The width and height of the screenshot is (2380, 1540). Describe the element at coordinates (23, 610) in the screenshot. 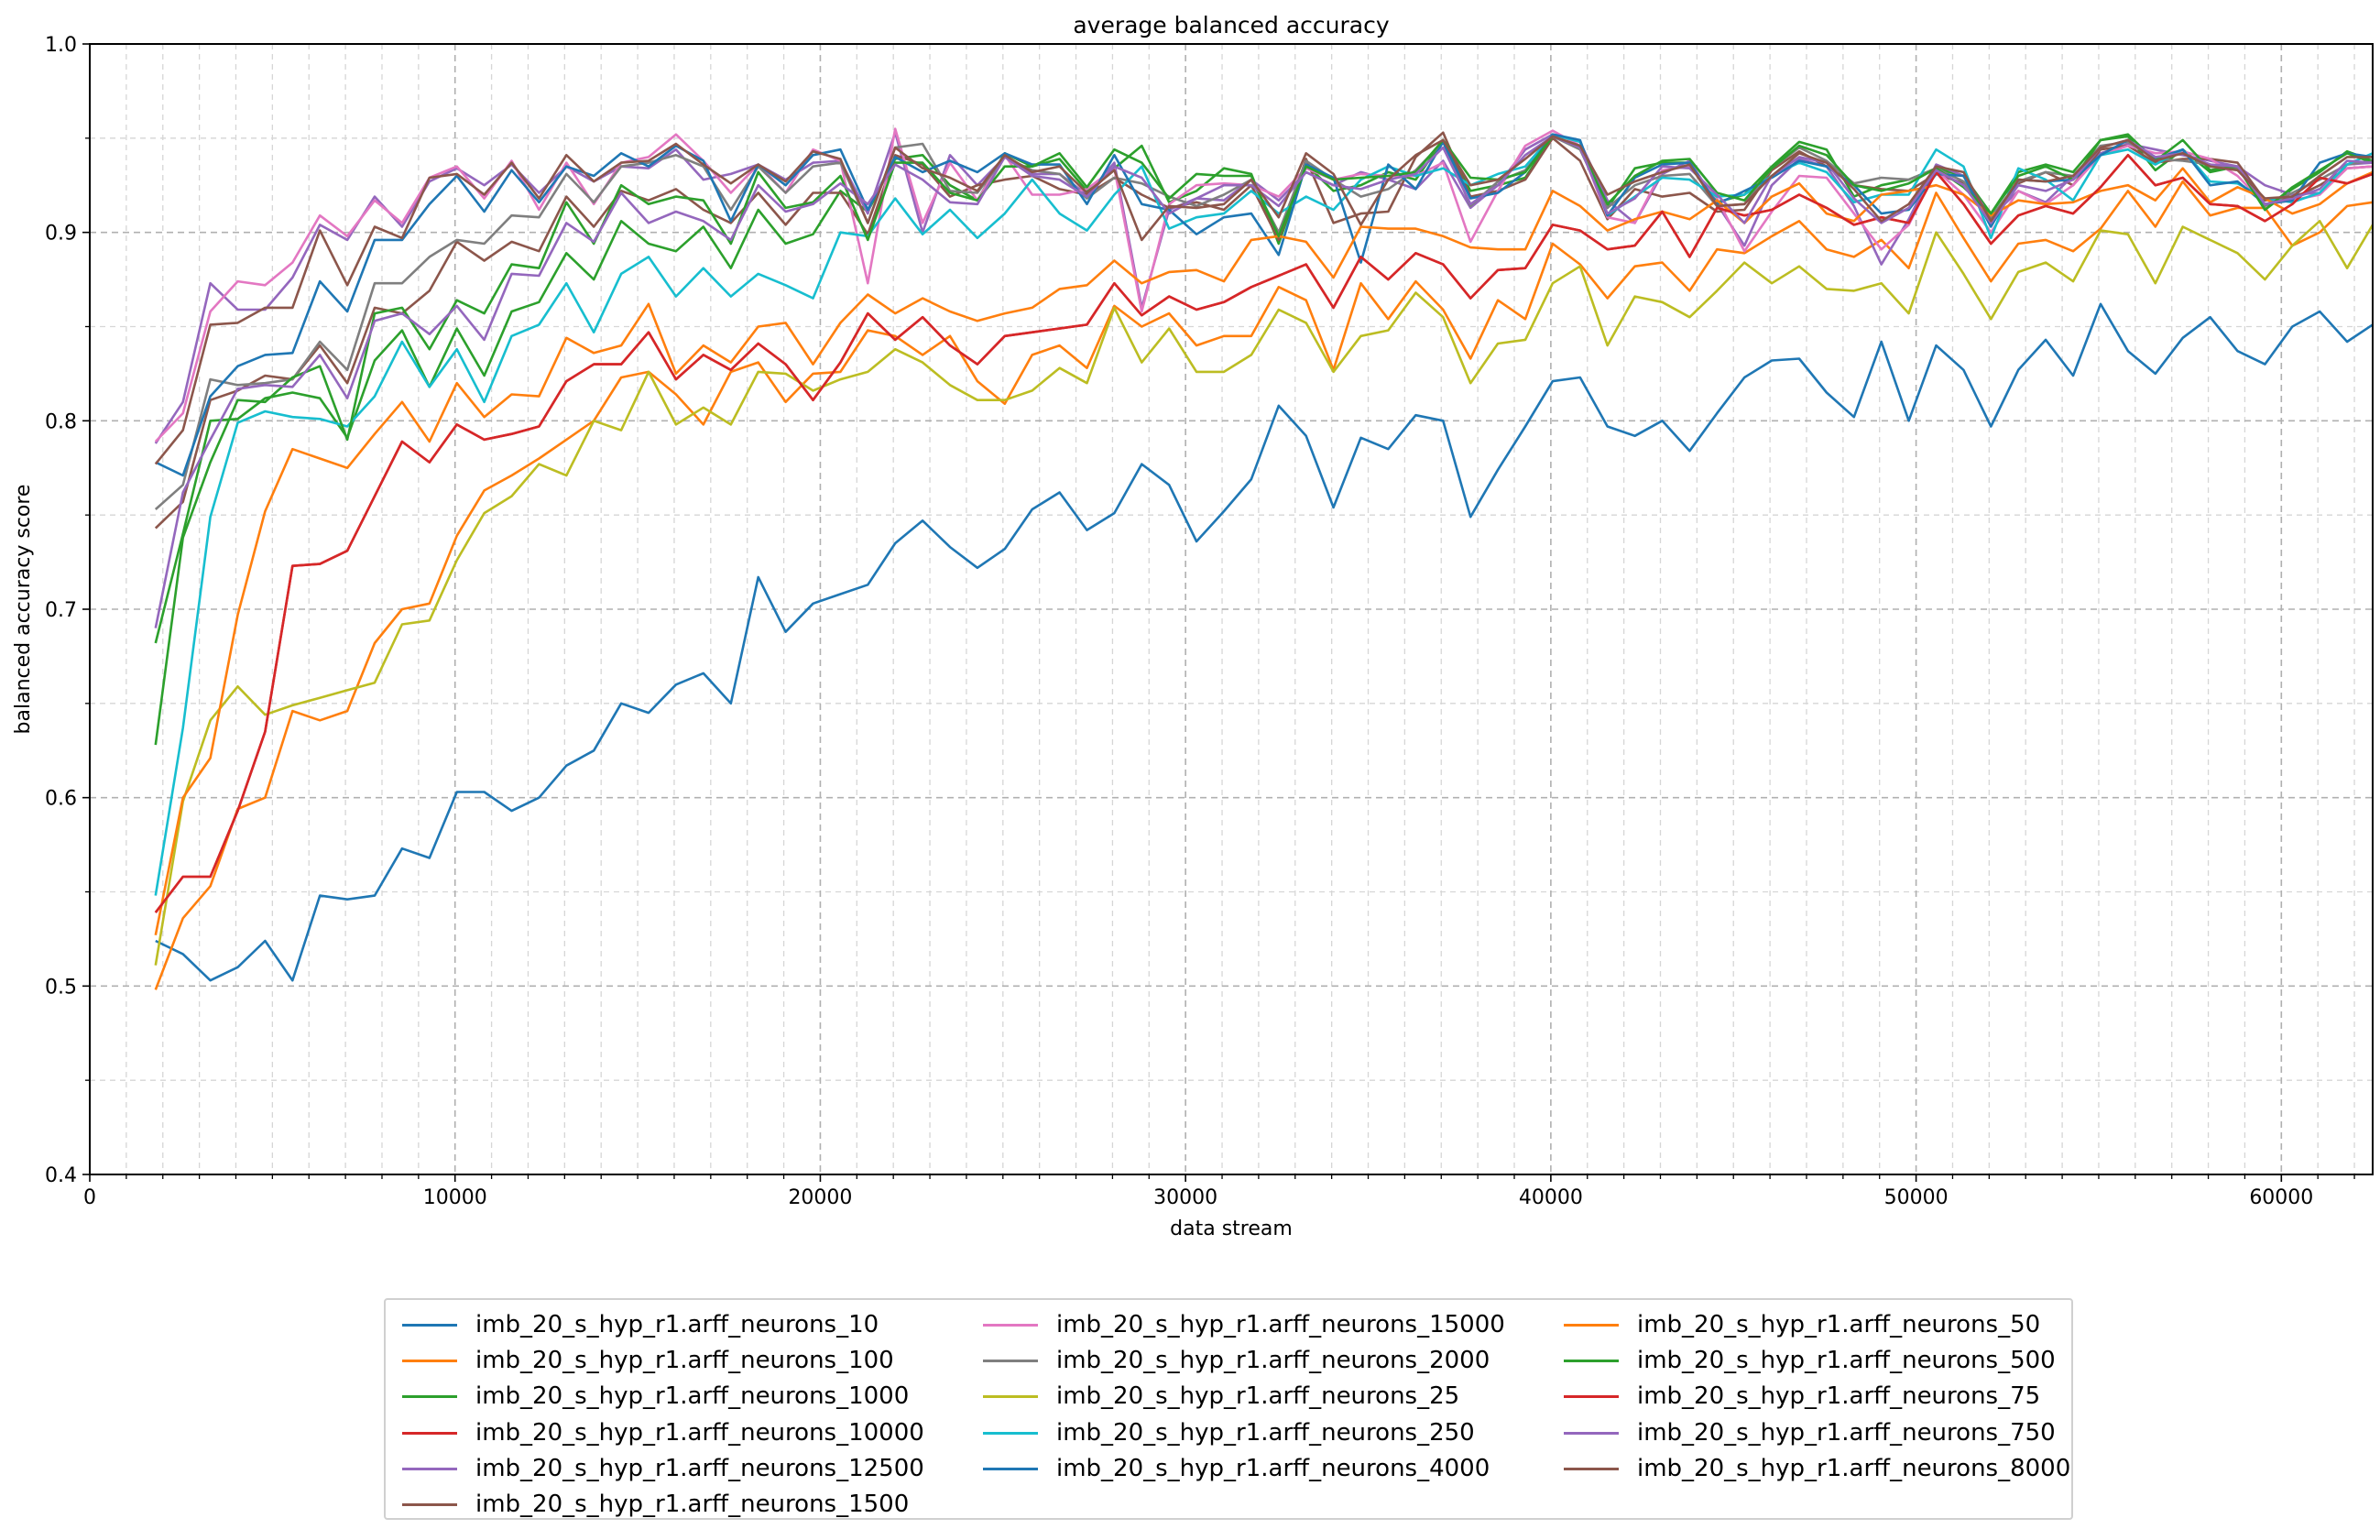

I see `y-axis-label: balanced accuracy score` at that location.